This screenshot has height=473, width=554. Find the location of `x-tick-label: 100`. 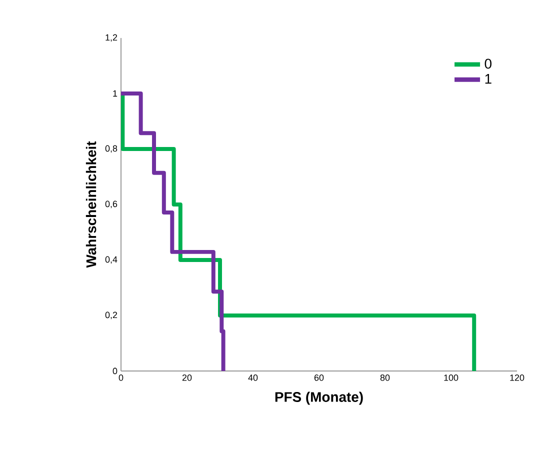

x-tick-label: 100 is located at coordinates (451, 377).